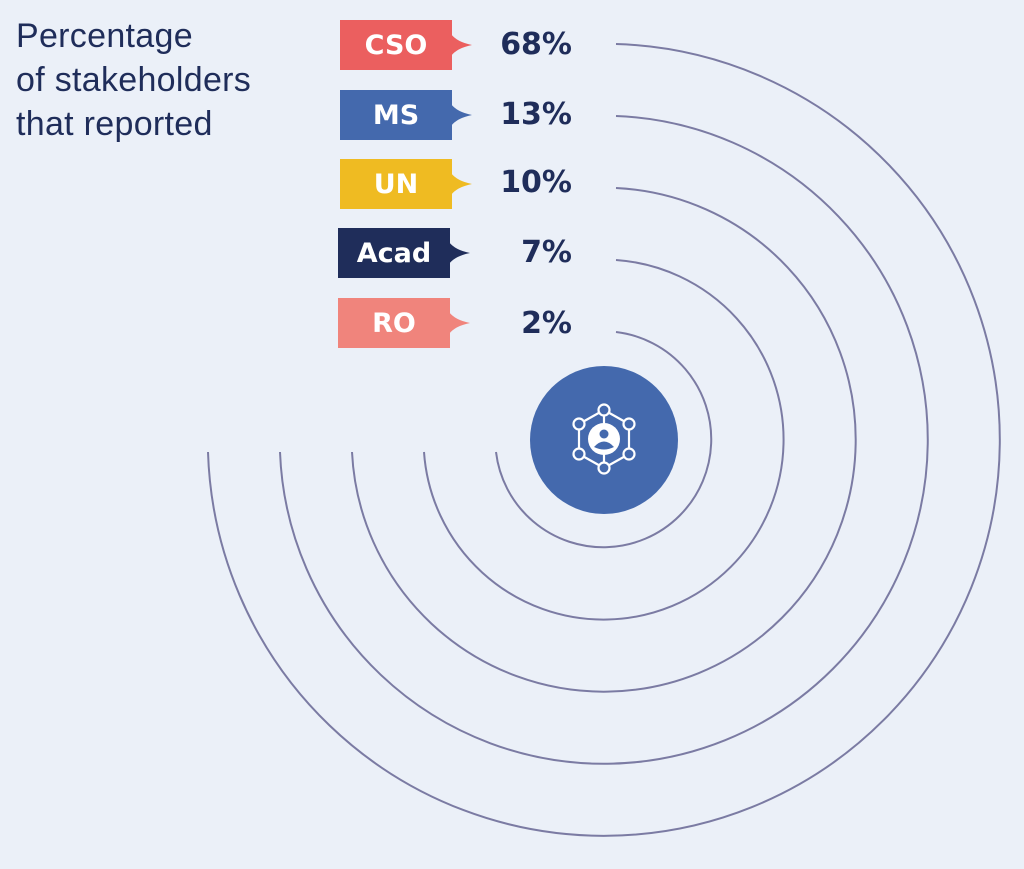 The width and height of the screenshot is (1024, 869). What do you see at coordinates (394, 323) in the screenshot?
I see `label-ro: RO` at bounding box center [394, 323].